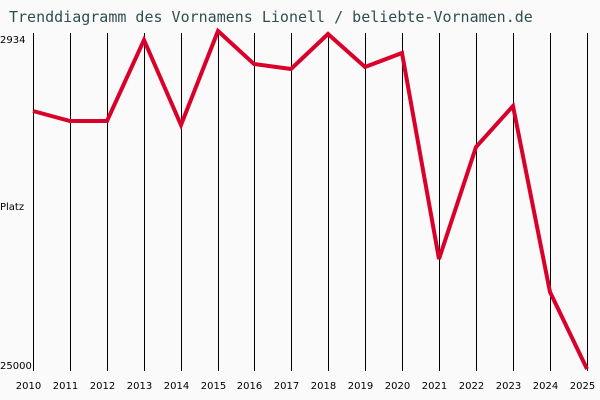 Image resolution: width=600 pixels, height=400 pixels. Describe the element at coordinates (582, 386) in the screenshot. I see `x-tick-label-2025: 2025` at that location.